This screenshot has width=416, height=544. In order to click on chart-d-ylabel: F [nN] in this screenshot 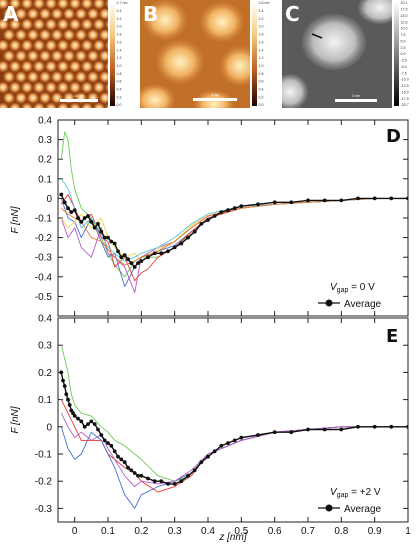, I will do `click(15, 219)`.